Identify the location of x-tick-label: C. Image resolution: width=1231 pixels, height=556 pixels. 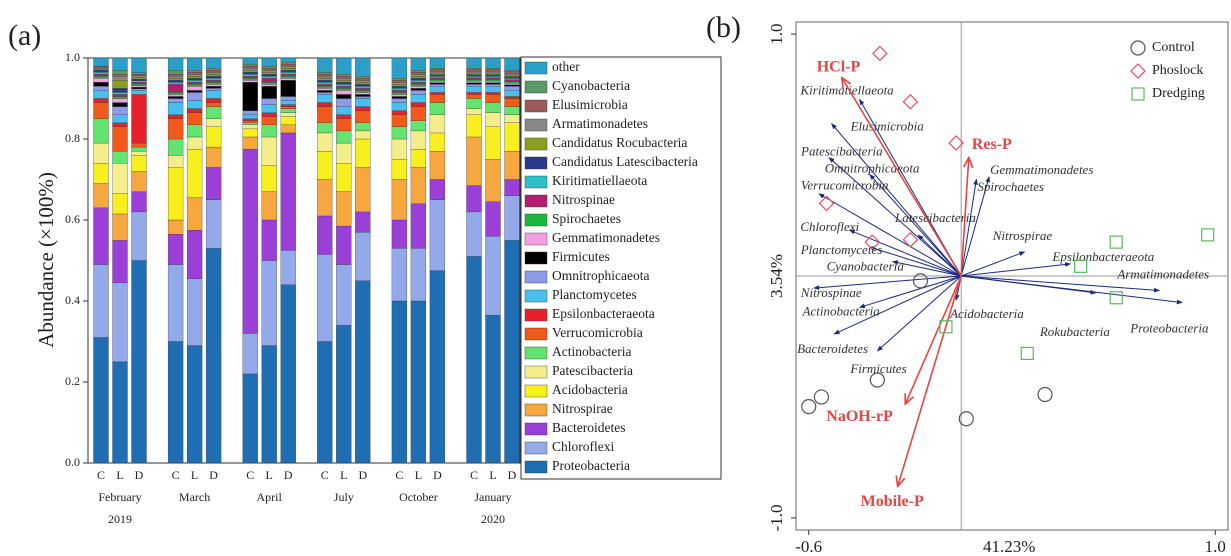
(474, 475).